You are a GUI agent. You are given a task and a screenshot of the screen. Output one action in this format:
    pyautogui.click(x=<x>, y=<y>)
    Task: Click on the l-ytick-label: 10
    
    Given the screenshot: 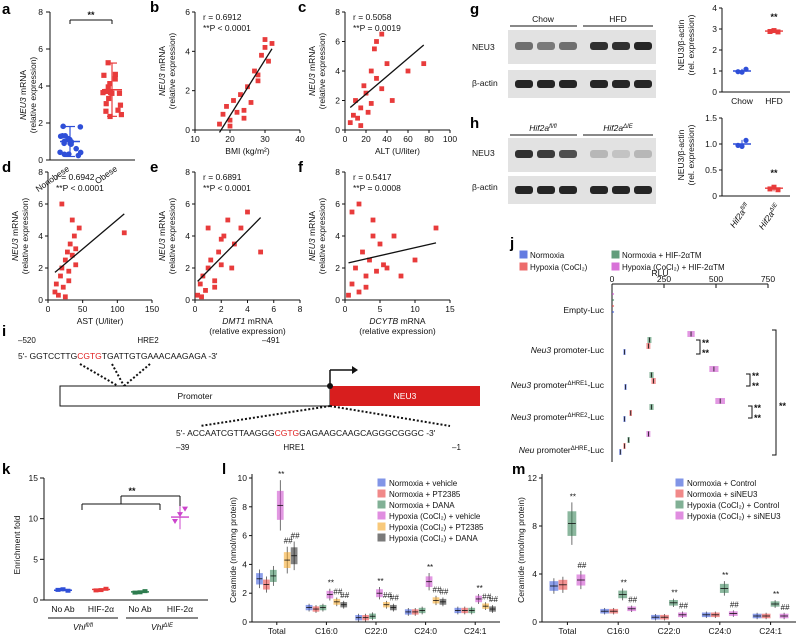 What is the action you would take?
    pyautogui.click(x=243, y=478)
    